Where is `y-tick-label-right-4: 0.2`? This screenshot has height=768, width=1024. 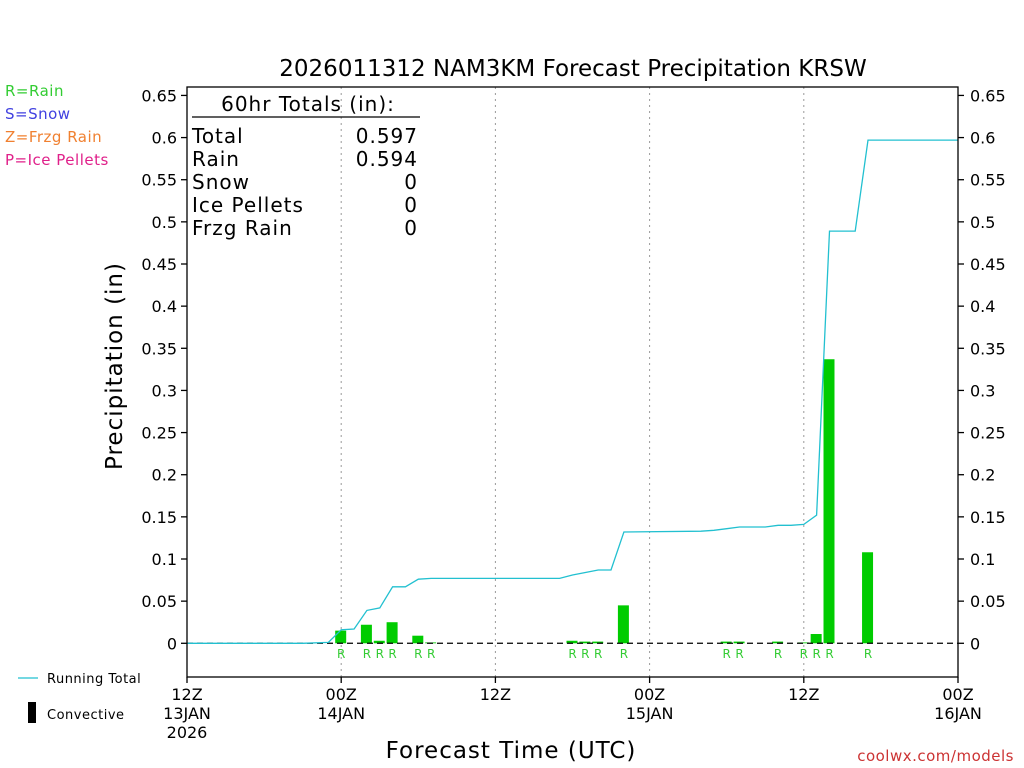 y-tick-label-right-4: 0.2 is located at coordinates (982, 475).